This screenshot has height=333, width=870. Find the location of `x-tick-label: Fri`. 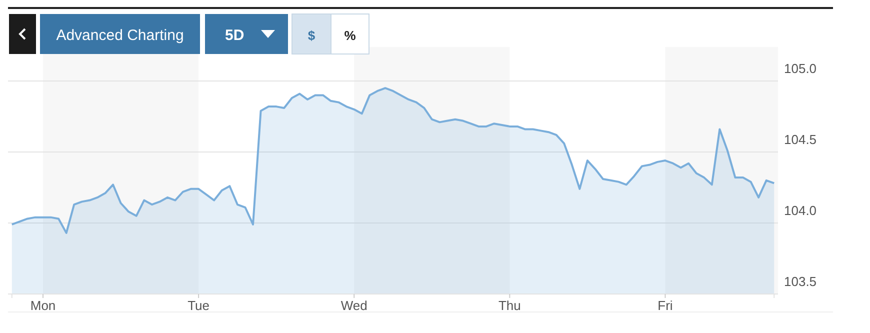

x-tick-label: Fri is located at coordinates (665, 306).